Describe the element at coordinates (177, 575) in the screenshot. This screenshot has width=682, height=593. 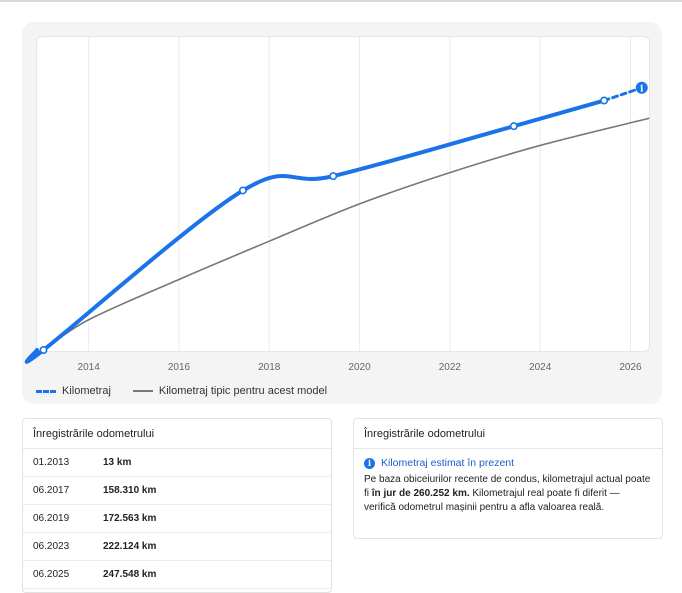
I see `record-row: 06.2025 247.548 km` at that location.